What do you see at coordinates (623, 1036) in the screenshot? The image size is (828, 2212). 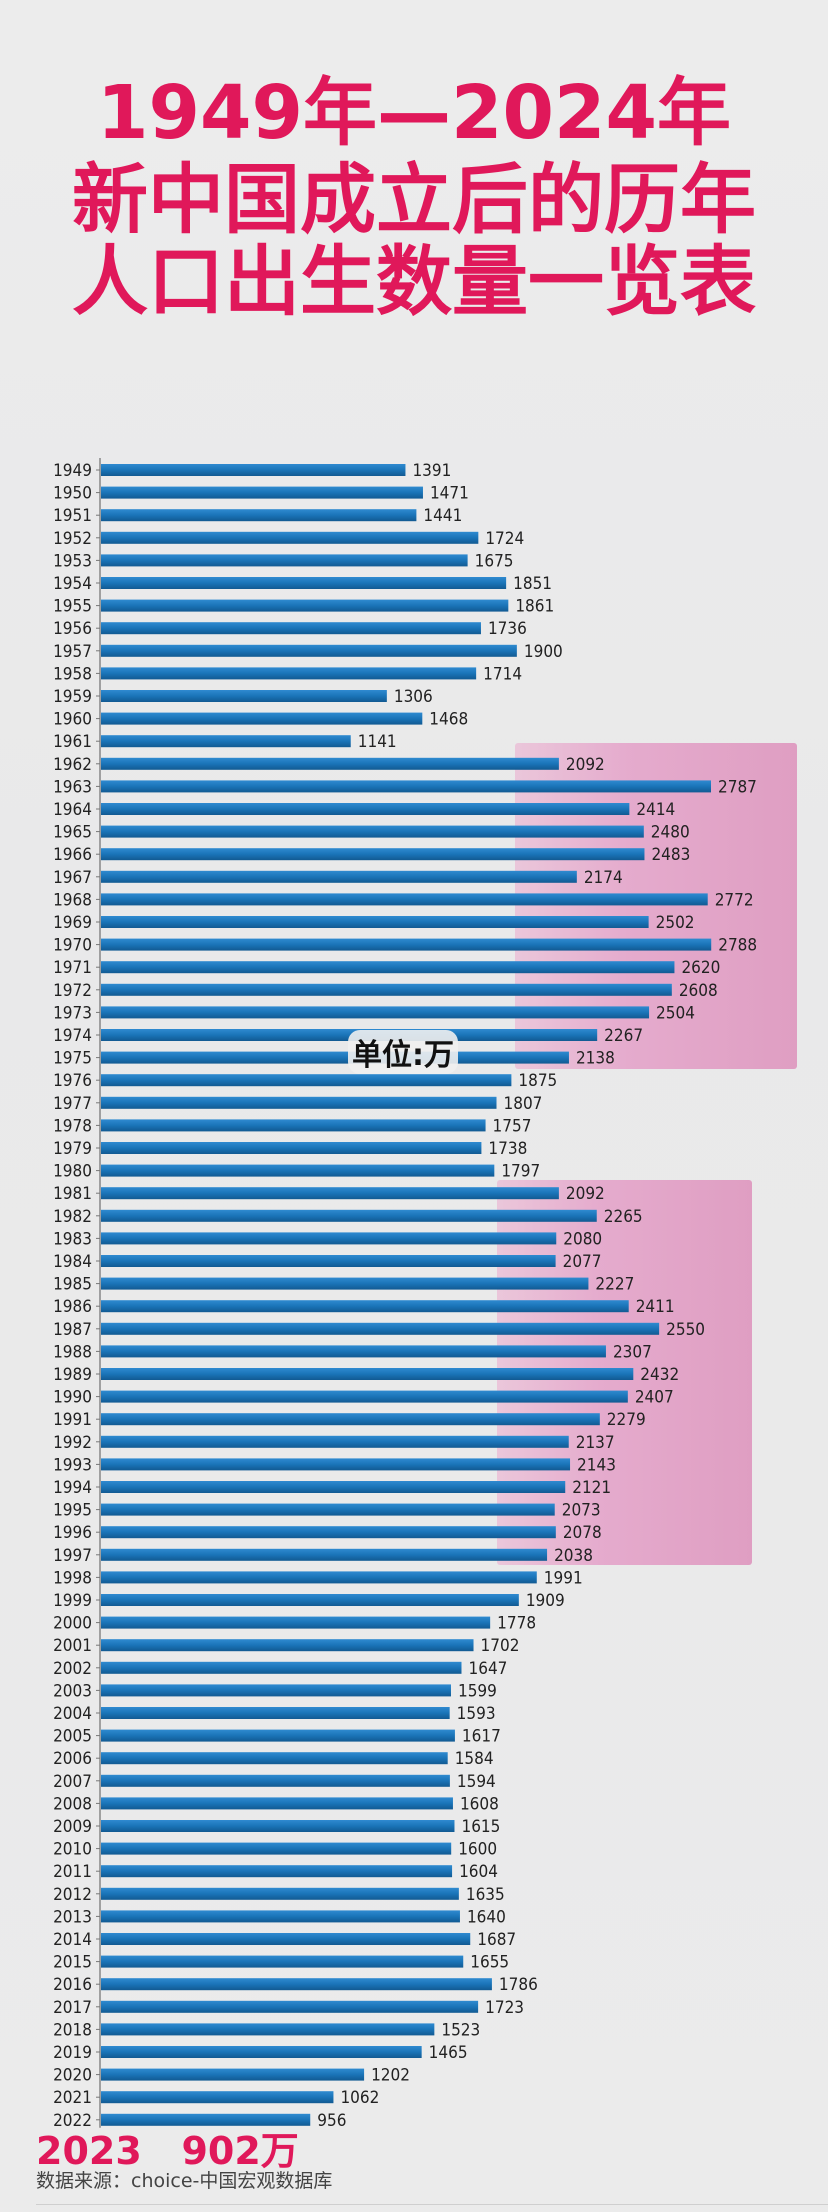 I see `value-label-1974: 2267` at bounding box center [623, 1036].